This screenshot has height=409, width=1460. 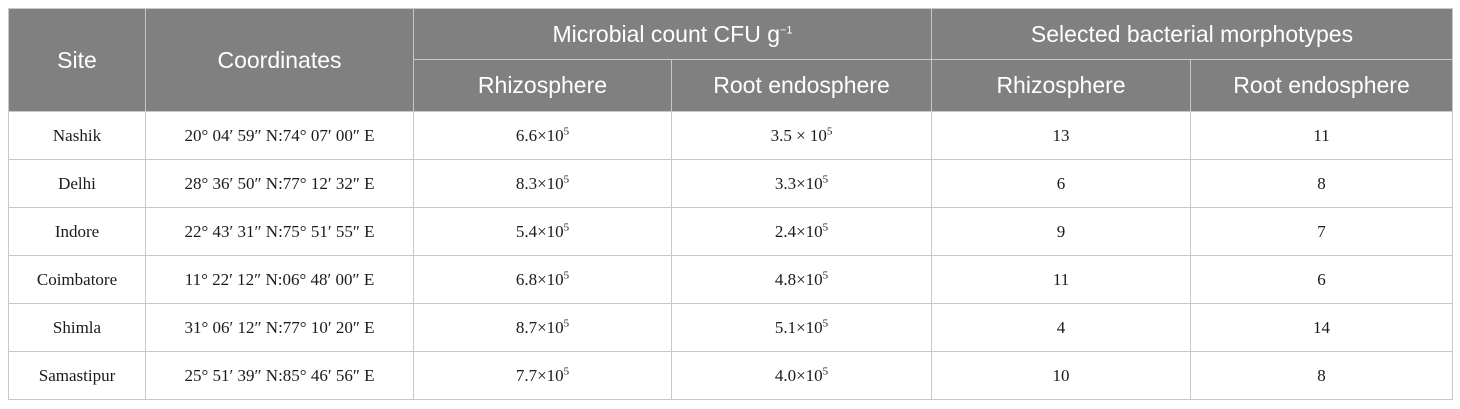 I want to click on count-mantissa: 8.7×10, so click(x=539, y=327).